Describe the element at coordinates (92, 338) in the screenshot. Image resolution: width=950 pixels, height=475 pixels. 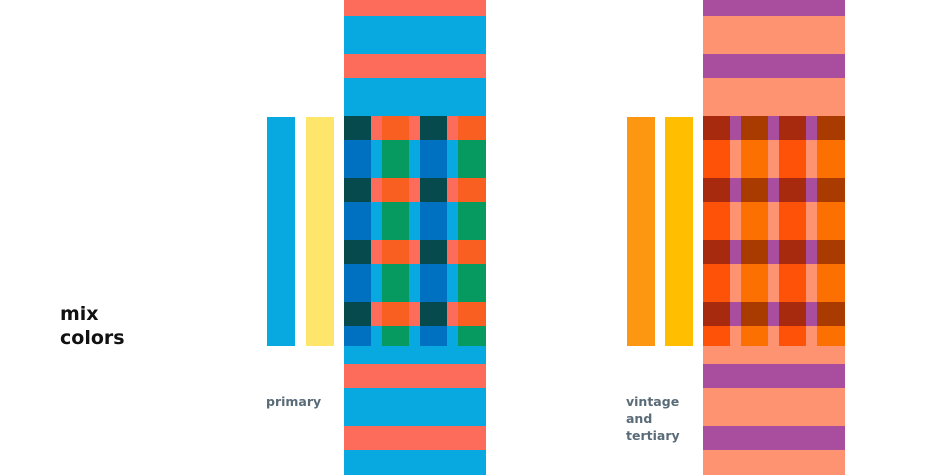
I see `title-line-2: colors` at that location.